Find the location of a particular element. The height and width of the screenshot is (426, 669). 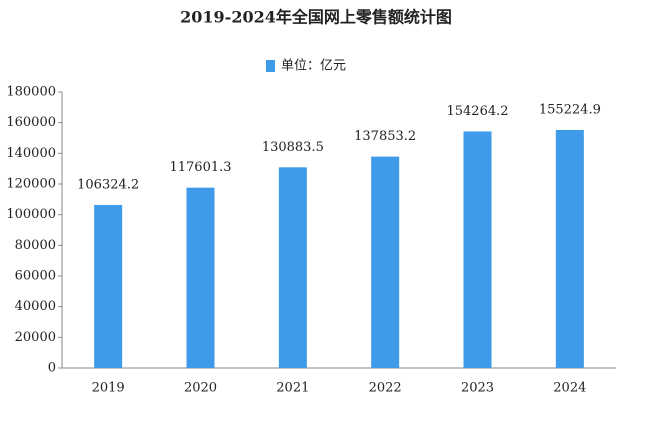

x-tick-label: 2022 is located at coordinates (385, 388).